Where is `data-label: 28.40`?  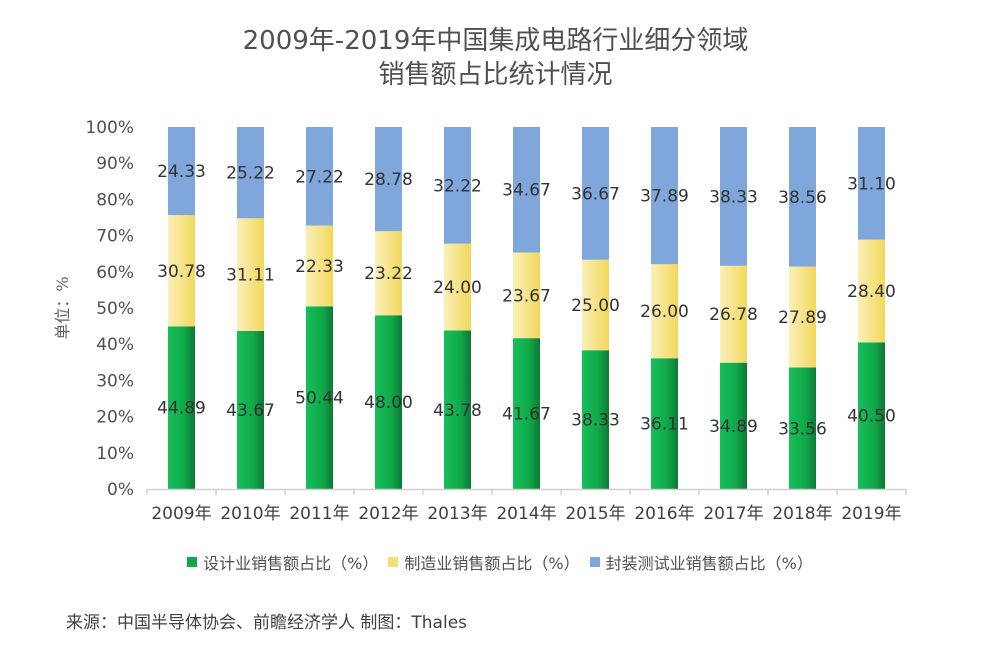
data-label: 28.40 is located at coordinates (871, 292).